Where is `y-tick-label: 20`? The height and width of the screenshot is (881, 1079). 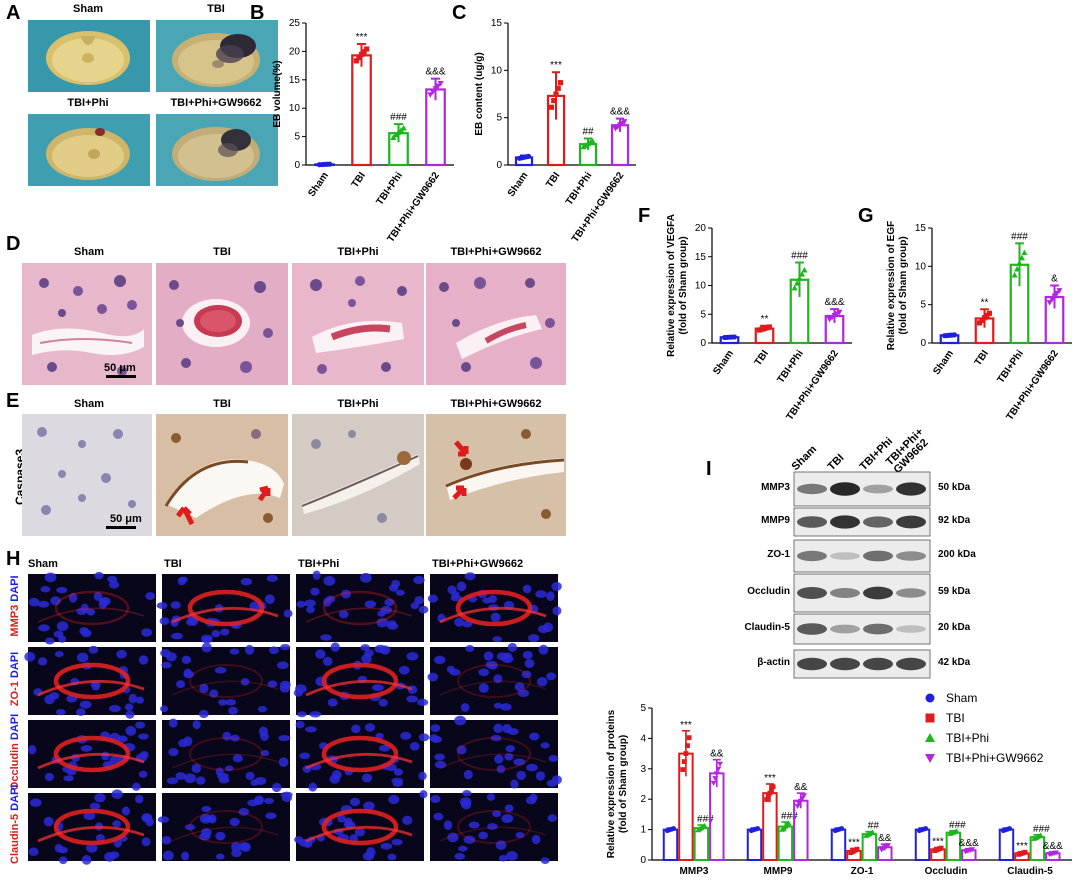 y-tick-label: 20 is located at coordinates (701, 228).